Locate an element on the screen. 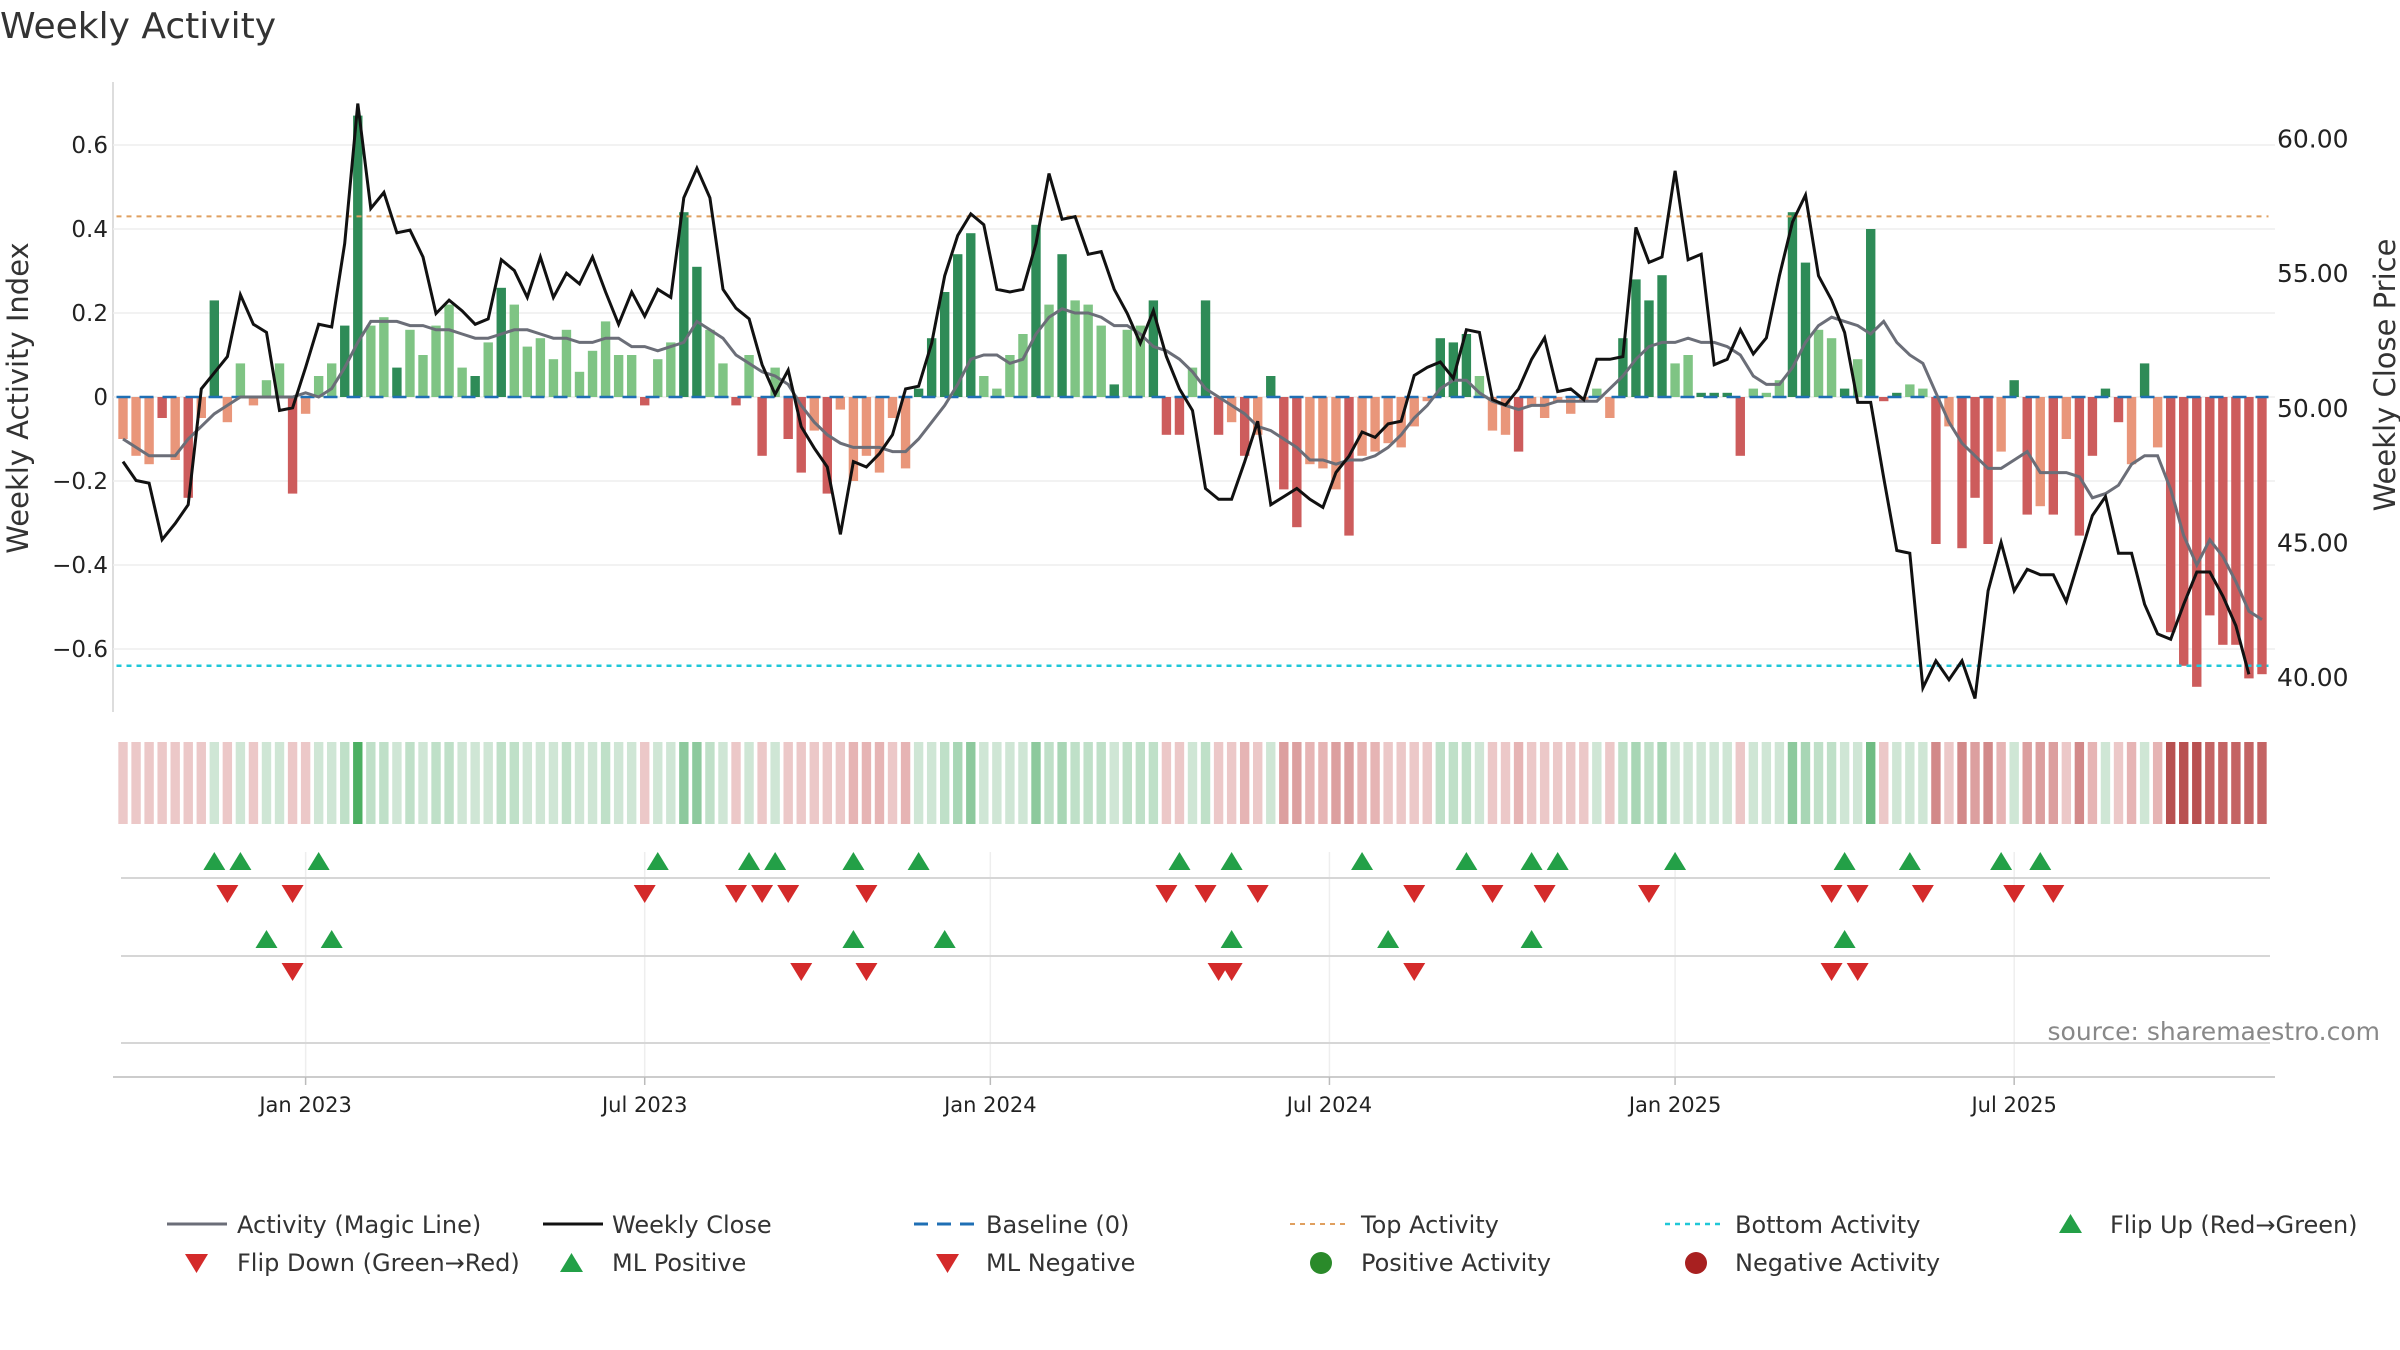 This screenshot has height=1350, width=2400. ml-negative-marker is located at coordinates (866, 972).